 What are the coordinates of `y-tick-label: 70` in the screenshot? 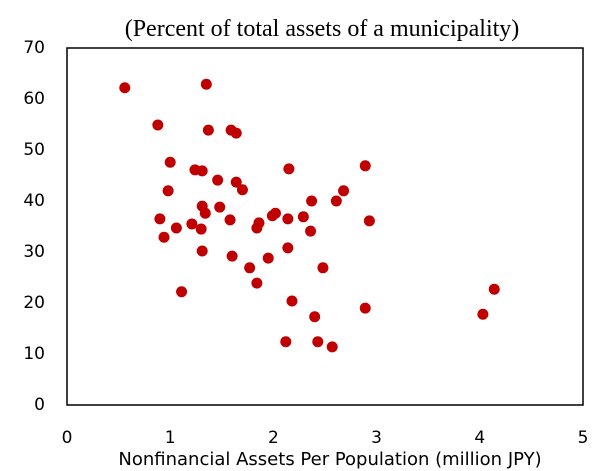 It's located at (34, 48).